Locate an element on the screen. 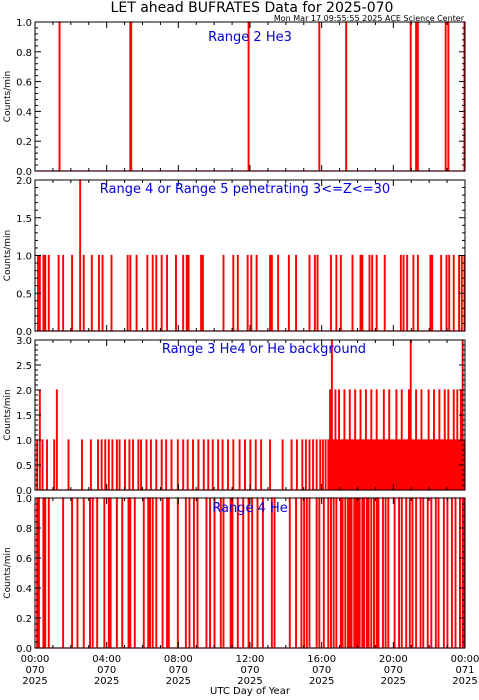  x-tick-label: 00:00 is located at coordinates (465, 659).